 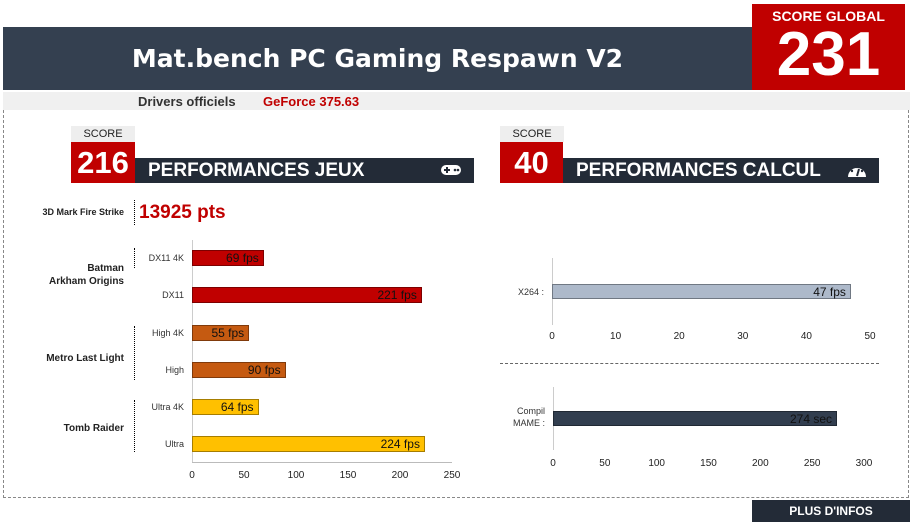 What do you see at coordinates (187, 101) in the screenshot?
I see `drivers-label: Drivers officiels` at bounding box center [187, 101].